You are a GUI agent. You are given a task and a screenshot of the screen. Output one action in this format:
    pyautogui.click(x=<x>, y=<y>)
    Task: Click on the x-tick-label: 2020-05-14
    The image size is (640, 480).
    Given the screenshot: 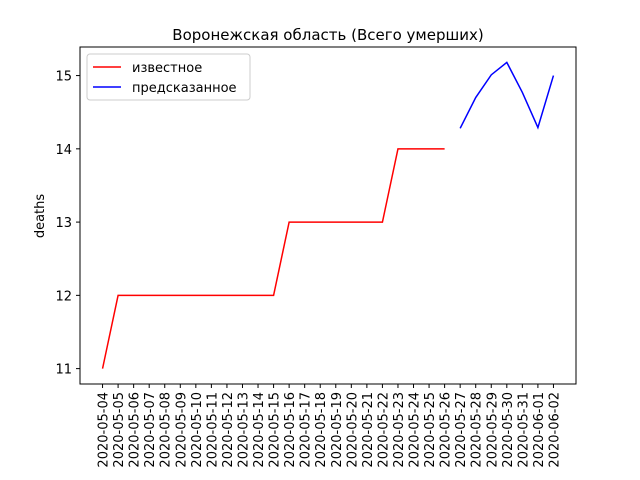 What is the action you would take?
    pyautogui.click(x=259, y=430)
    